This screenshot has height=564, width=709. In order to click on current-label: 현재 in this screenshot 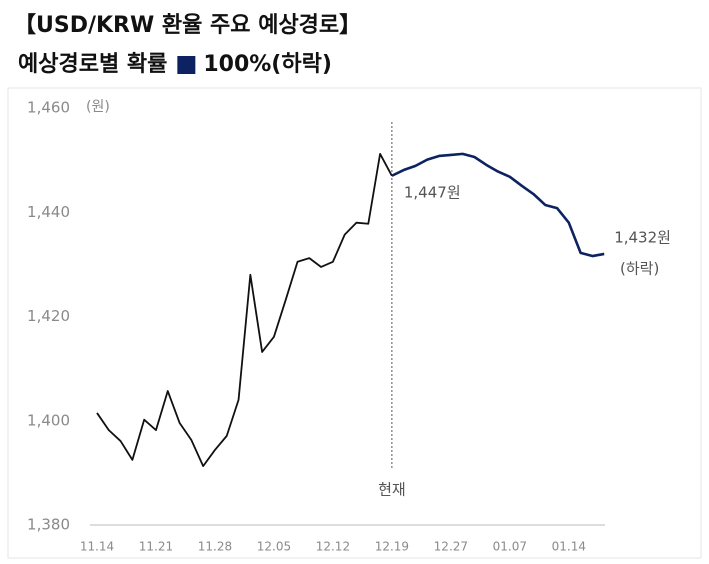, I will do `click(392, 490)`.